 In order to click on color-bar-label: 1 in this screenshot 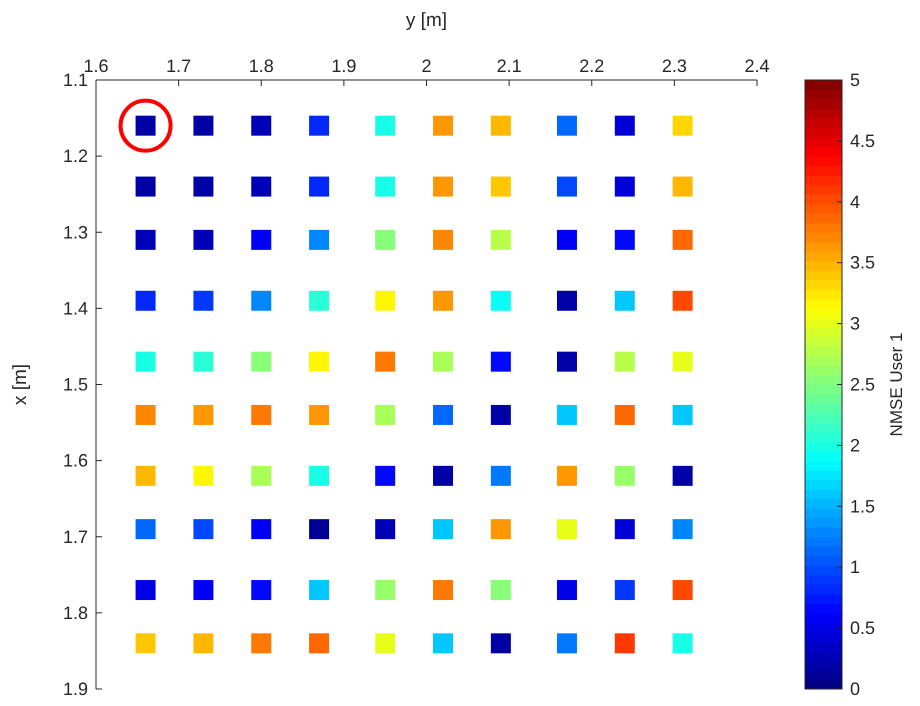, I will do `click(855, 567)`.